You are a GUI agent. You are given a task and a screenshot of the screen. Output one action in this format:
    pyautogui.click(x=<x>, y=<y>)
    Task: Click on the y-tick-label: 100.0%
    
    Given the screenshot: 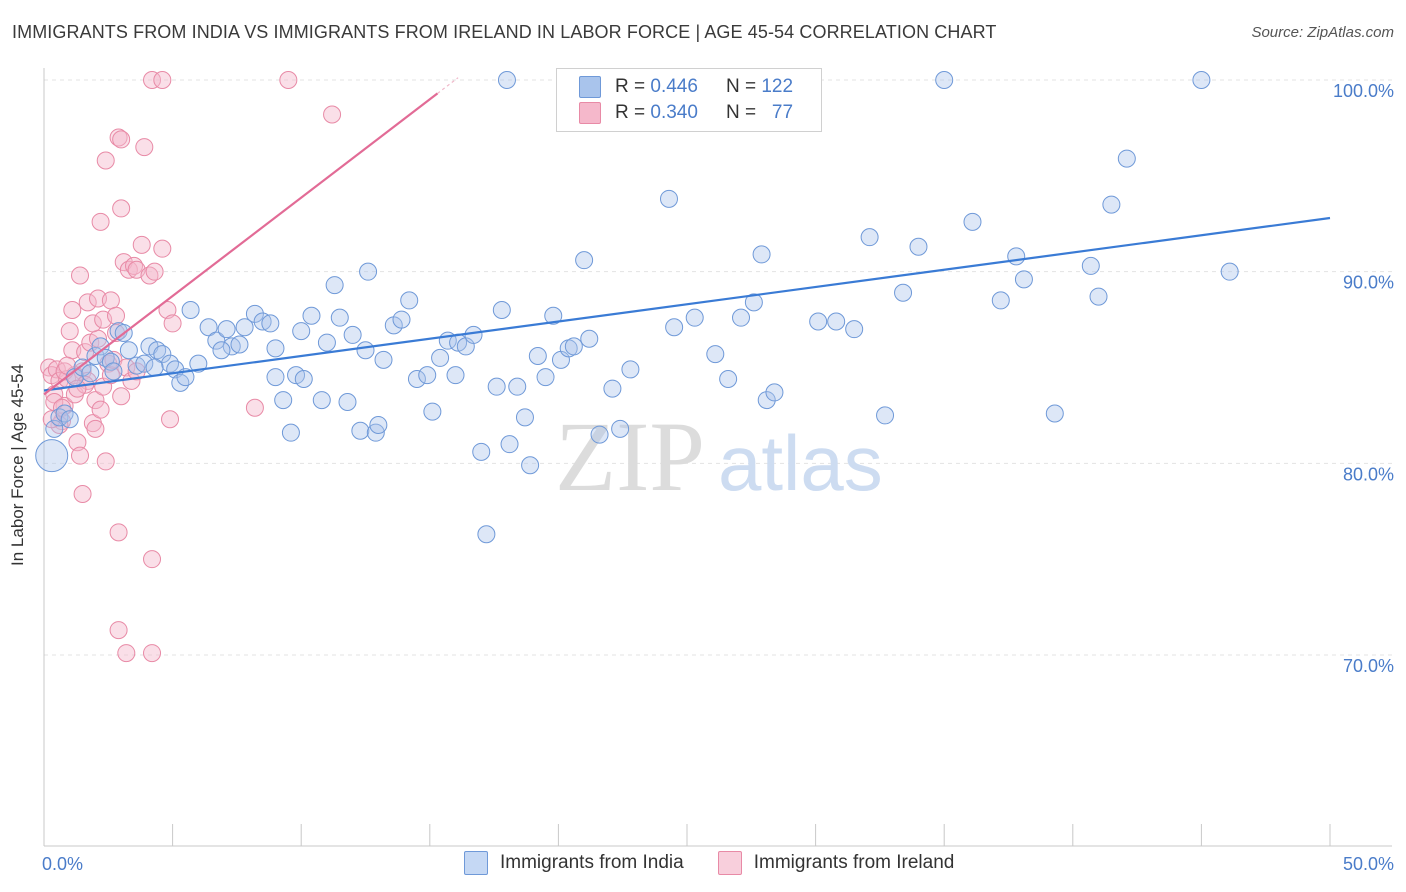 What is the action you would take?
    pyautogui.click(x=1363, y=91)
    